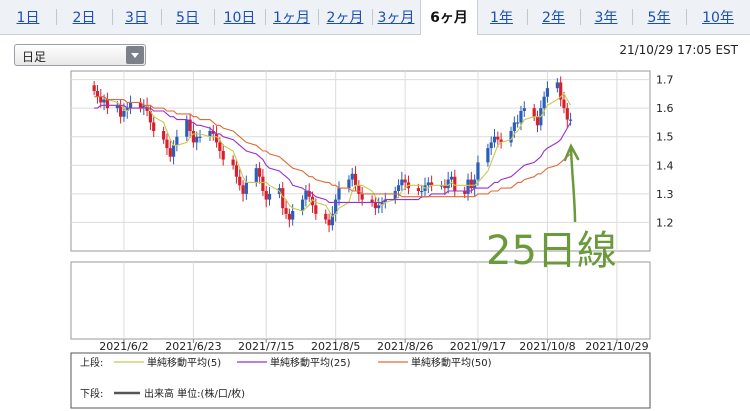 Image resolution: width=750 pixels, height=411 pixels. I want to click on tab-9: 6ヶ月, so click(449, 17).